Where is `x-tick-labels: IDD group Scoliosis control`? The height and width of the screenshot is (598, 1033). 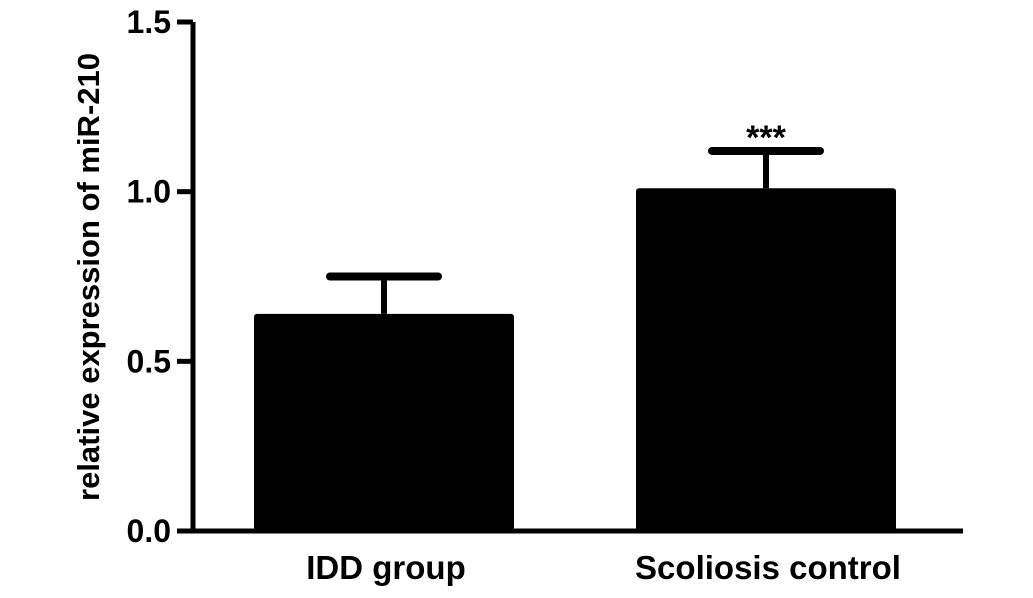 x-tick-labels: IDD group Scoliosis control is located at coordinates (603, 567).